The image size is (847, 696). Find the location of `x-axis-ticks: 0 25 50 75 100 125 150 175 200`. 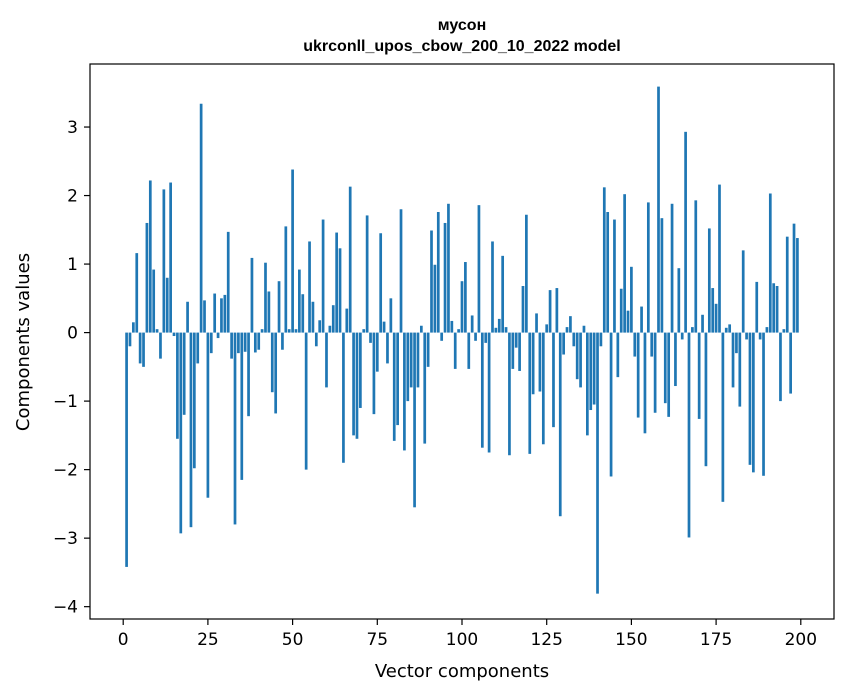

x-axis-ticks: 0 25 50 75 100 125 150 175 200 is located at coordinates (467, 634).